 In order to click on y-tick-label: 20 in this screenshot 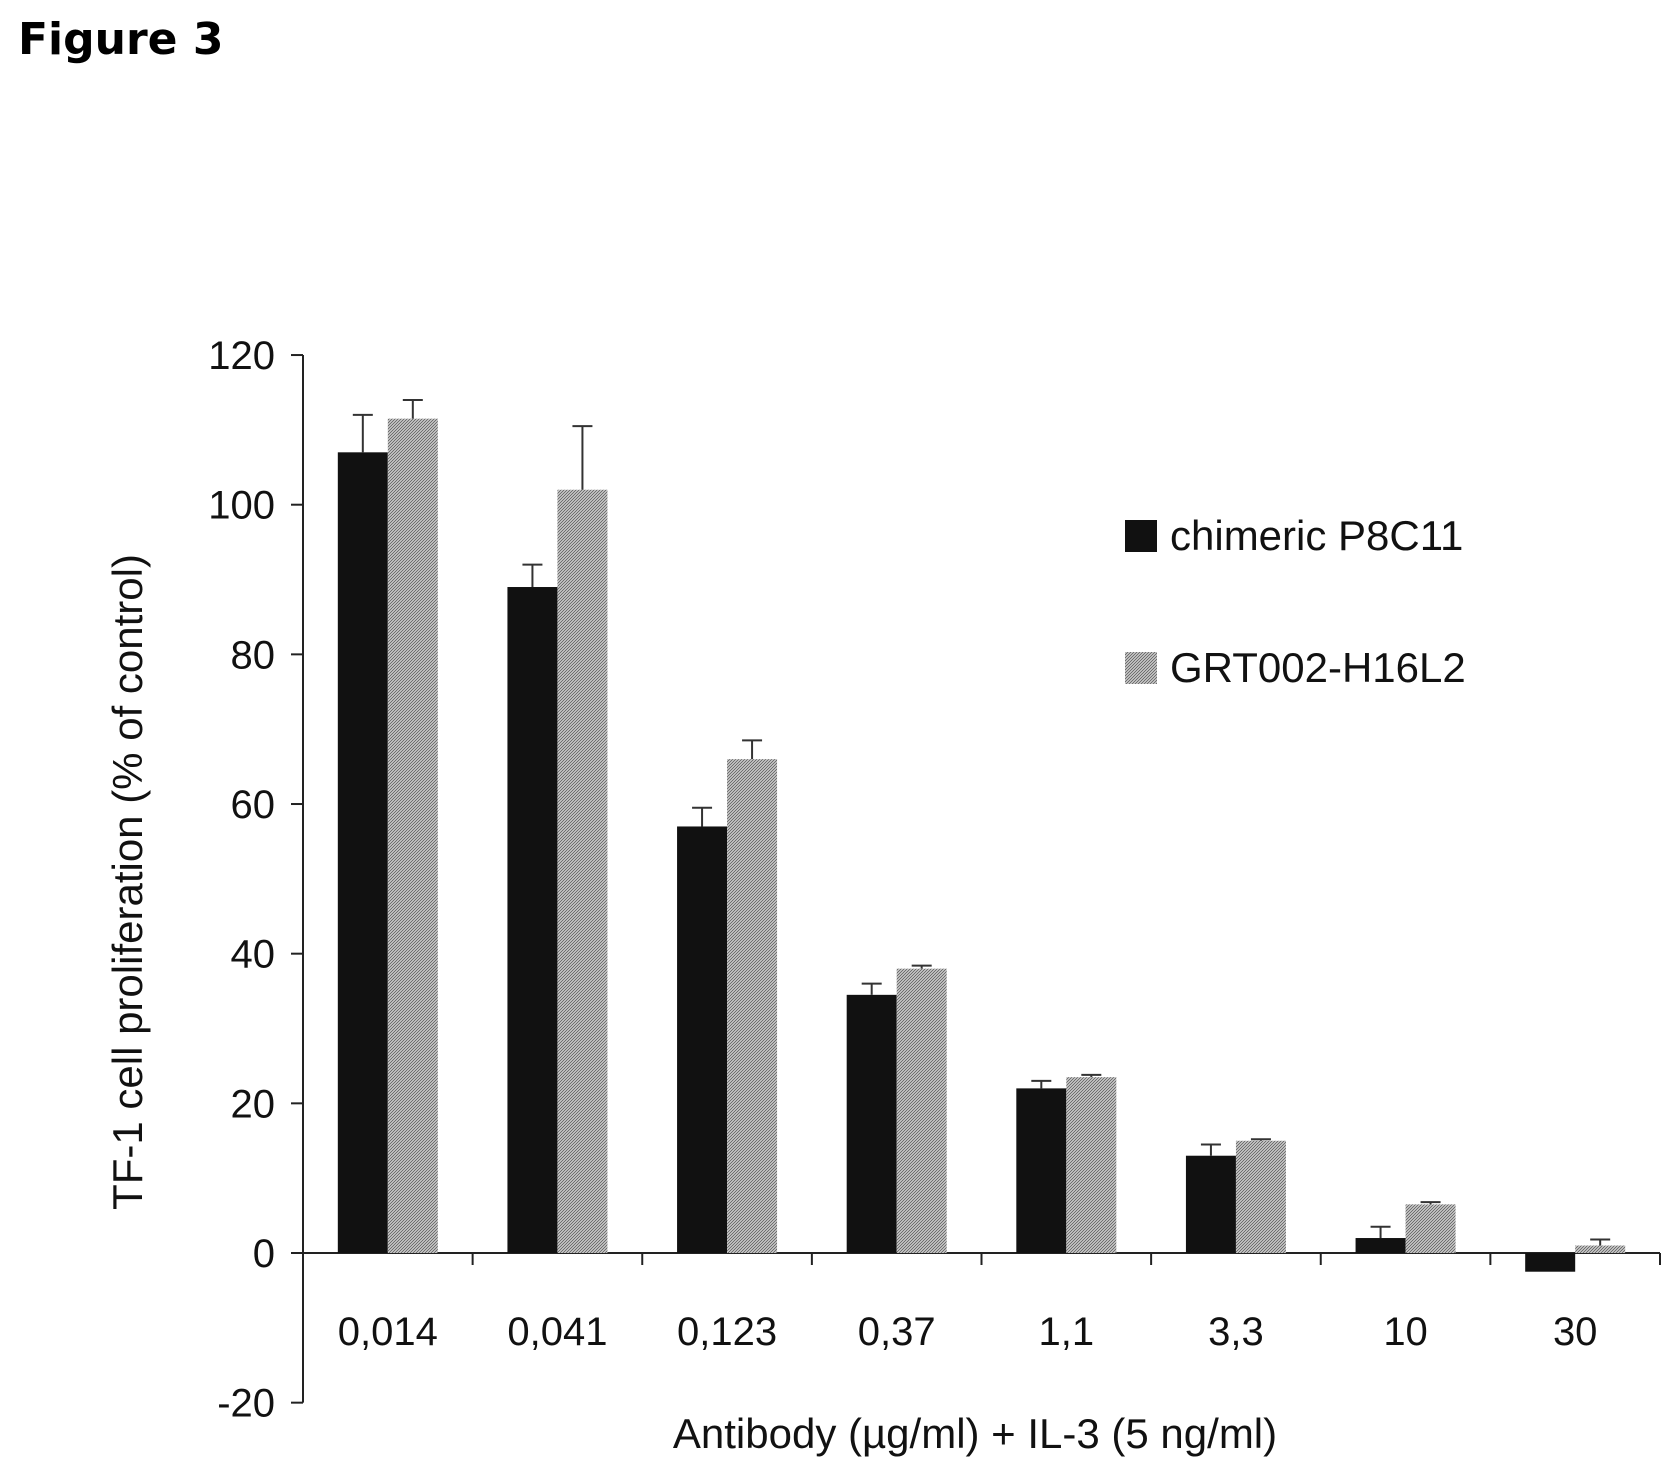, I will do `click(253, 1104)`.